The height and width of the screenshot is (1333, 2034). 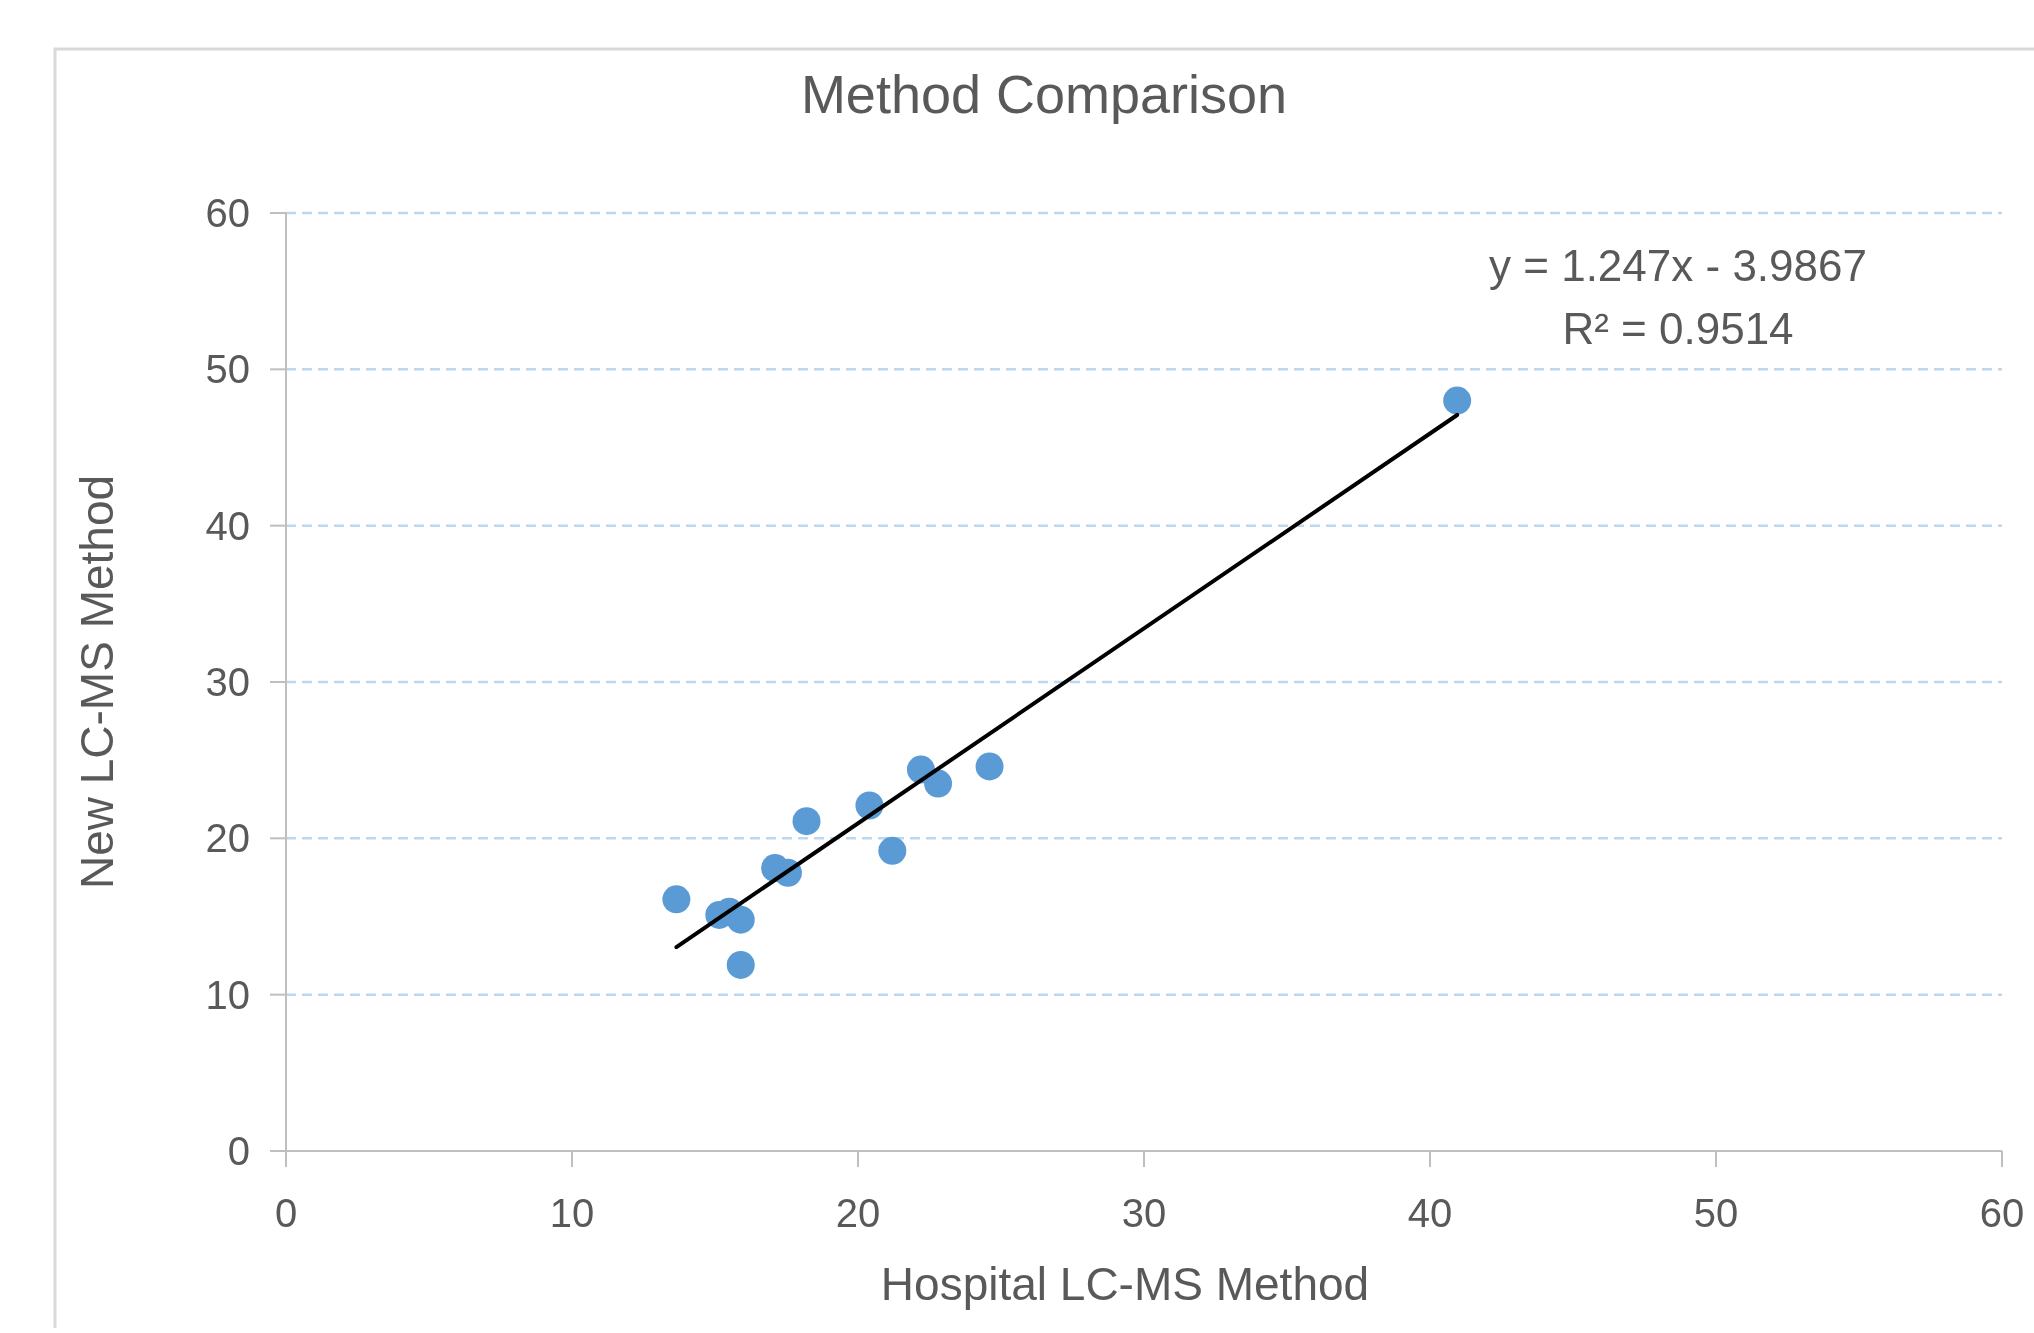 What do you see at coordinates (572, 1213) in the screenshot?
I see `x-tick-label: 10` at bounding box center [572, 1213].